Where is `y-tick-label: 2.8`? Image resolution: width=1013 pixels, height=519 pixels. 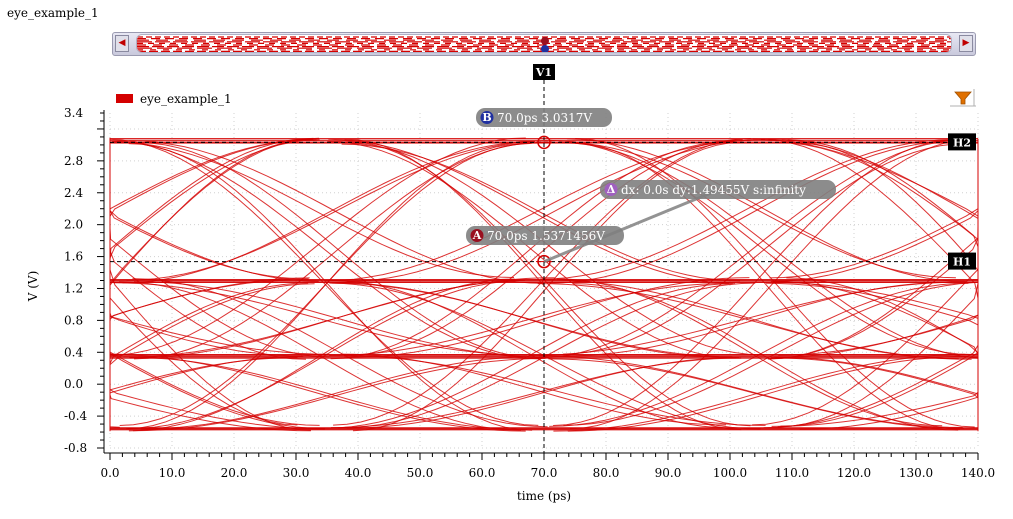
y-tick-label: 2.8 is located at coordinates (73, 161).